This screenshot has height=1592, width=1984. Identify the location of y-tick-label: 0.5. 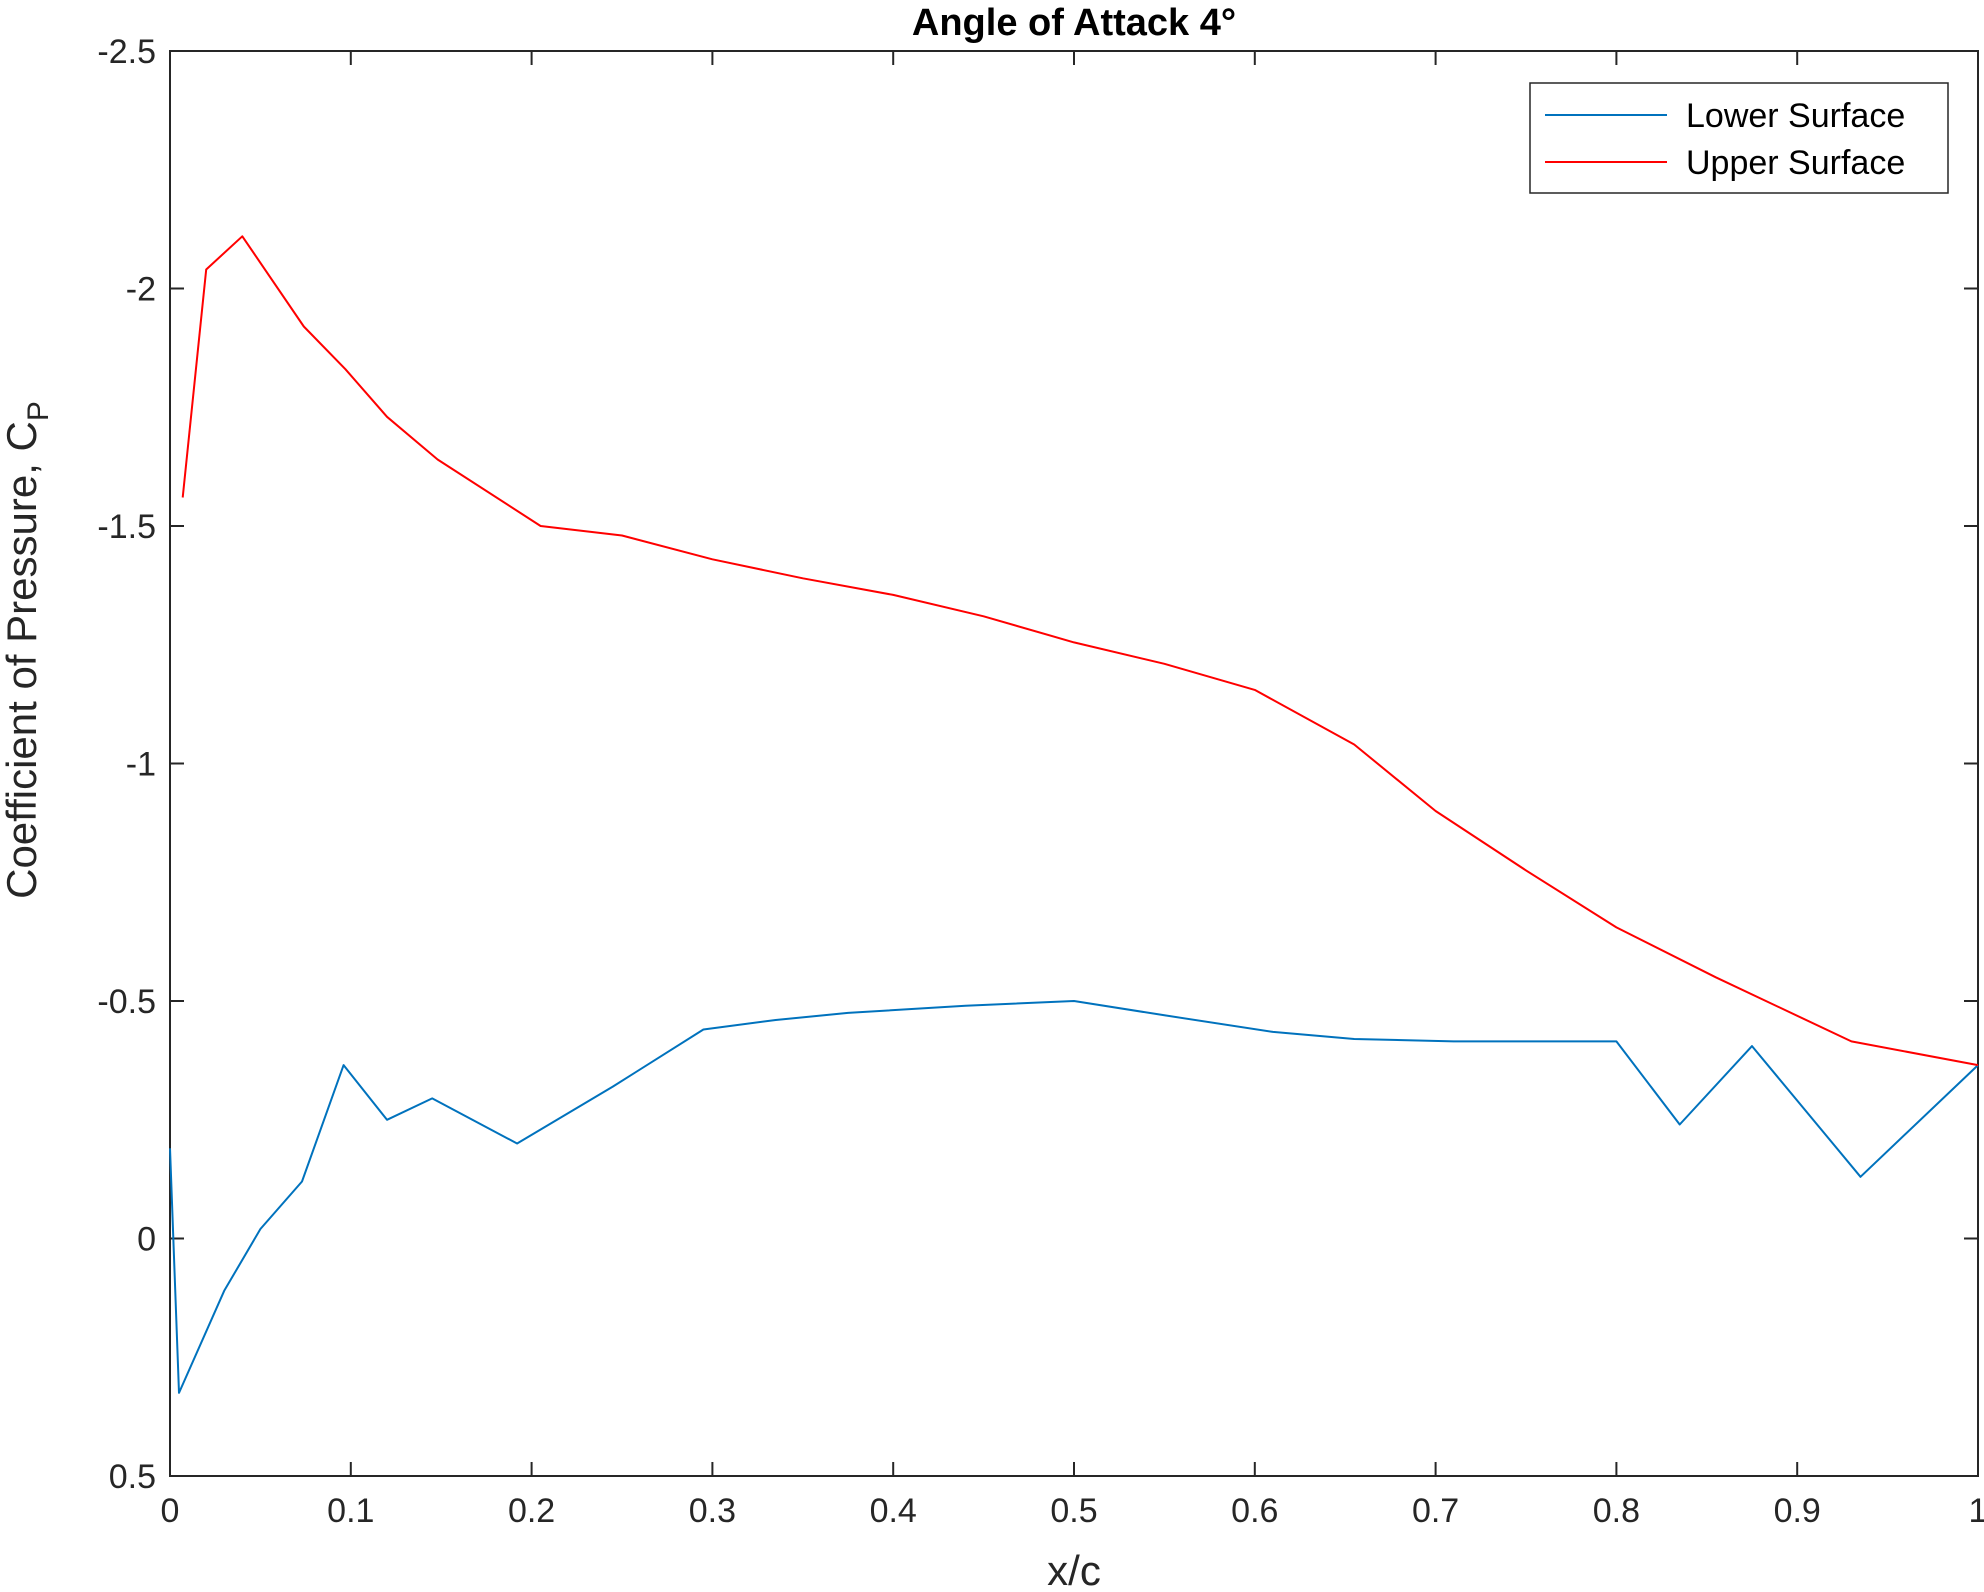
(132, 1477).